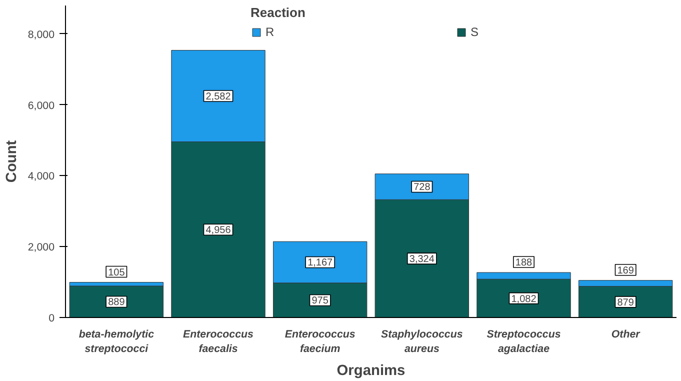  What do you see at coordinates (625, 302) in the screenshot?
I see `data-label: 879` at bounding box center [625, 302].